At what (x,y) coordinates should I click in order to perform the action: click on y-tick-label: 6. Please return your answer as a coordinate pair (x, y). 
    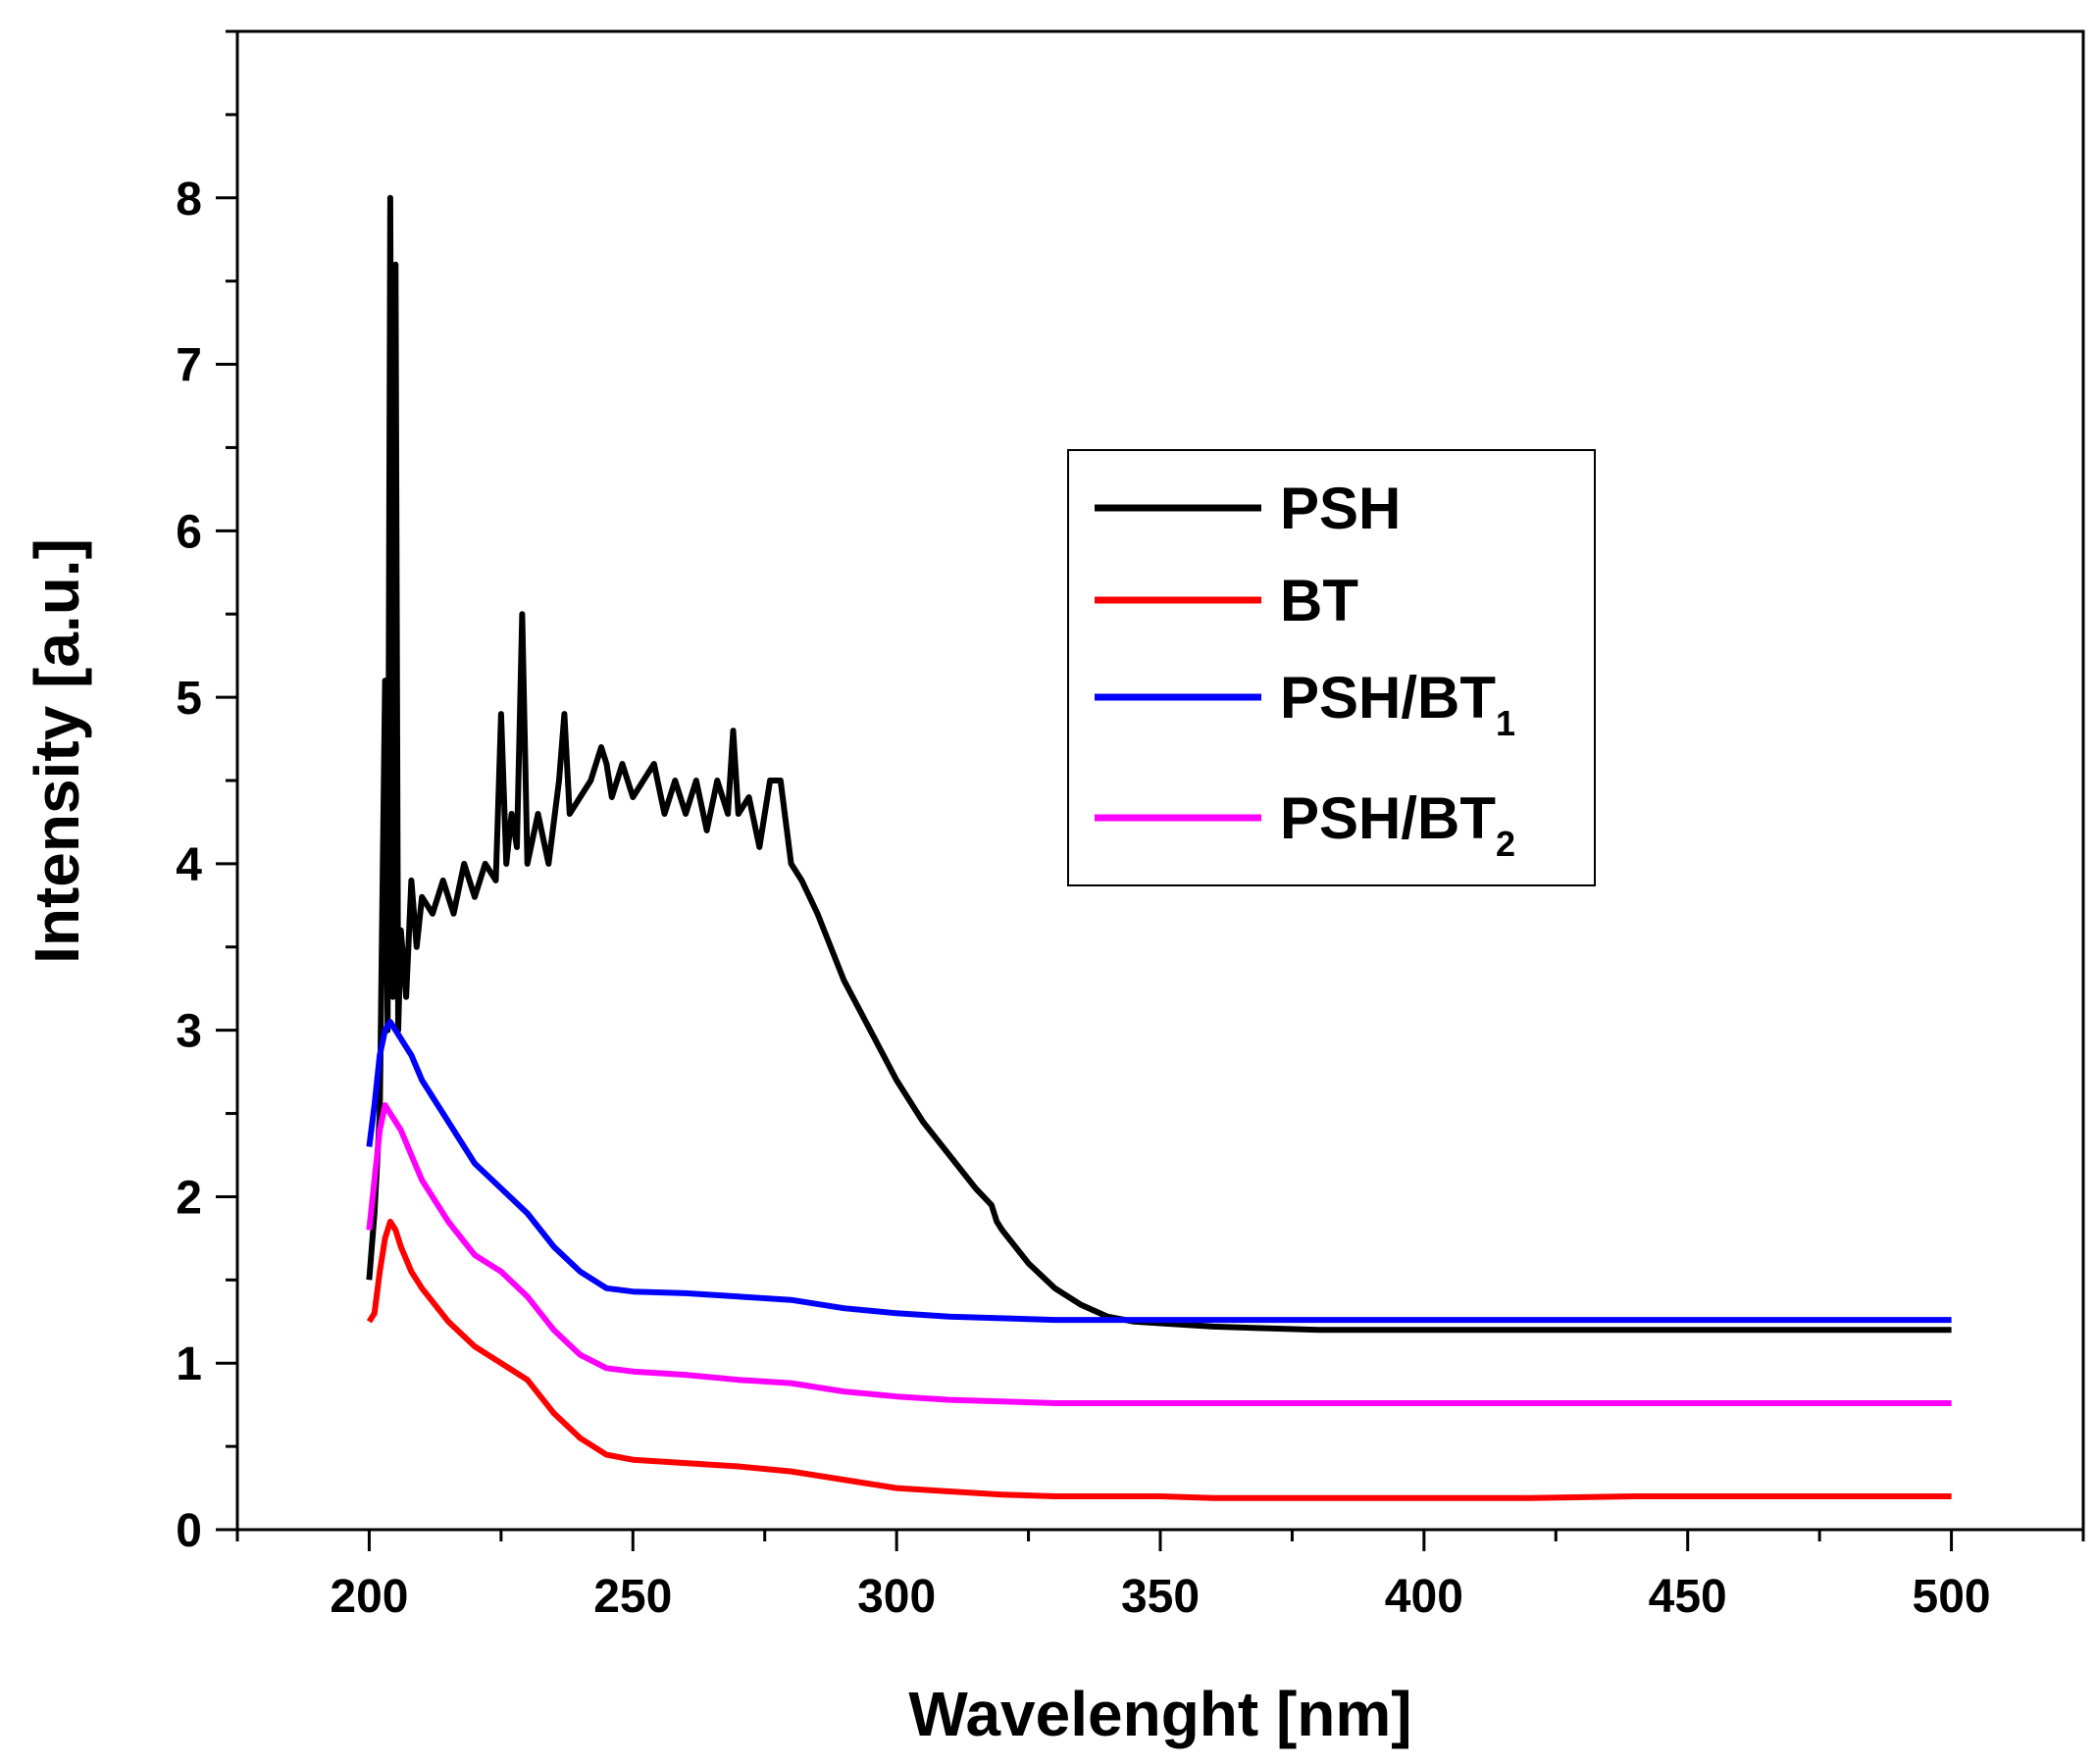
    Looking at the image, I should click on (189, 532).